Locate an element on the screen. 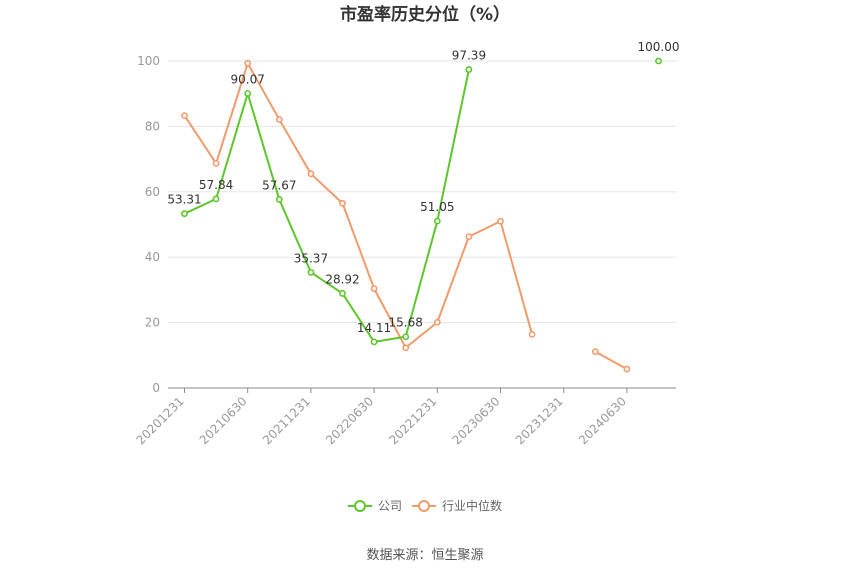 The image size is (850, 575). data-label: 97.39 is located at coordinates (469, 56).